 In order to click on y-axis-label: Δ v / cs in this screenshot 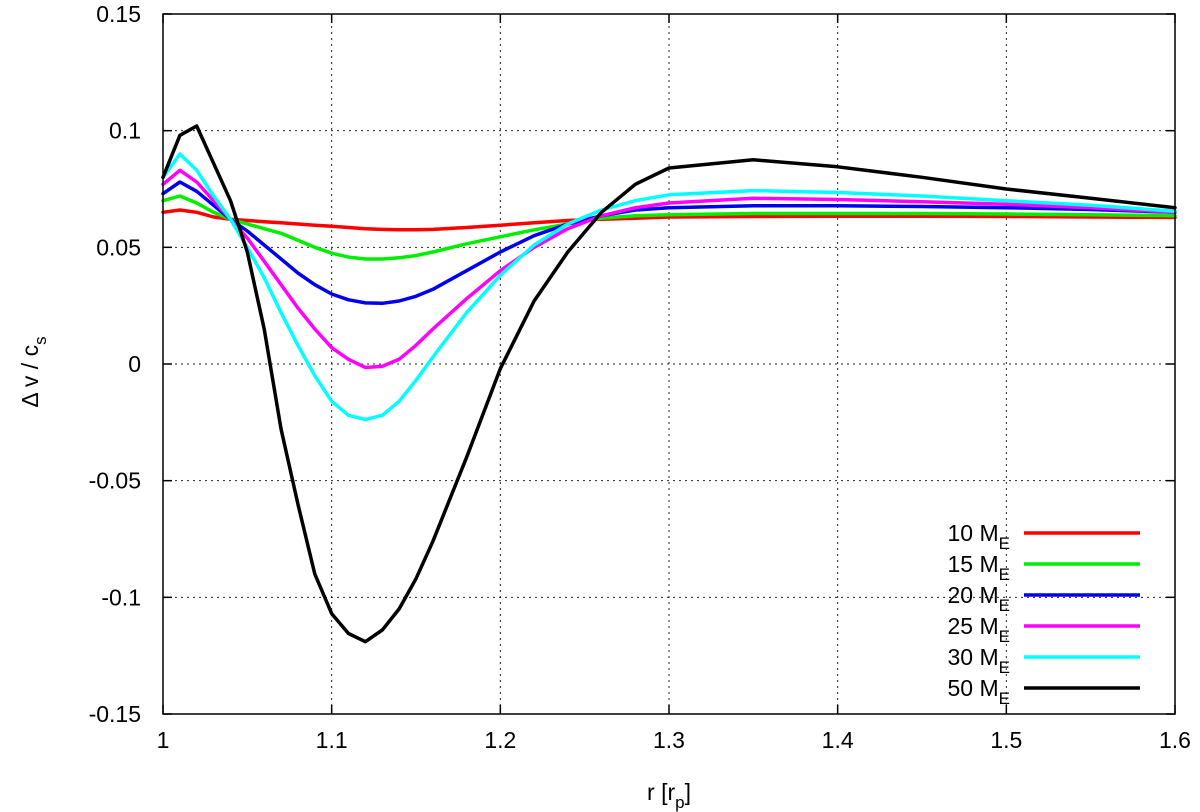, I will do `click(33, 371)`.